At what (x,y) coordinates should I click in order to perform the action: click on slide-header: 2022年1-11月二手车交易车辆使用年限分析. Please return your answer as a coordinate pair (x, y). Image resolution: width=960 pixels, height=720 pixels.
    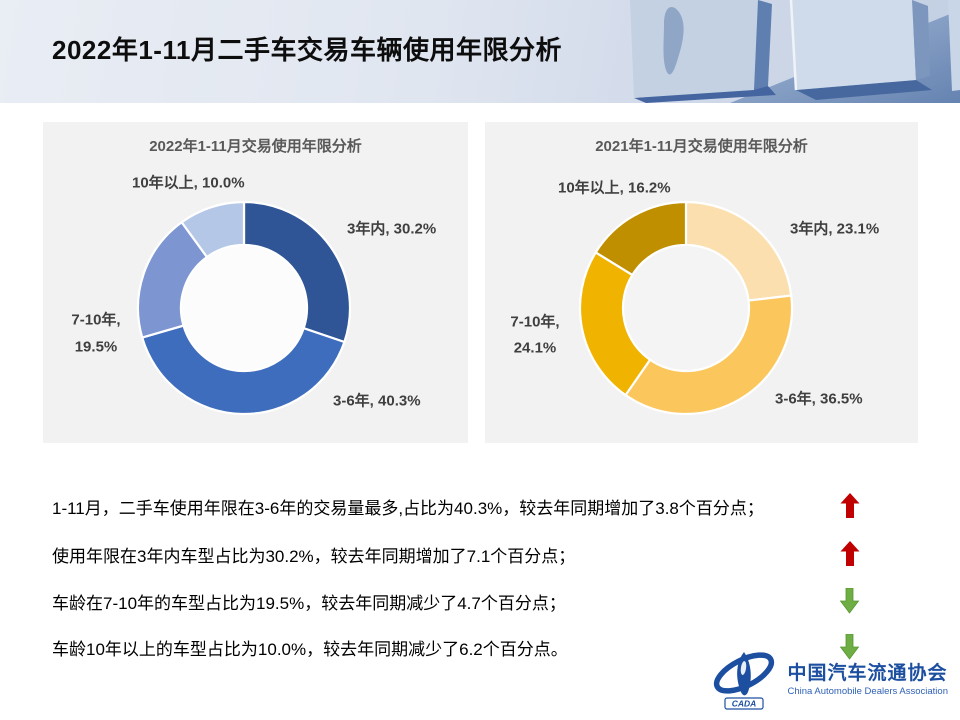
    Looking at the image, I should click on (480, 51).